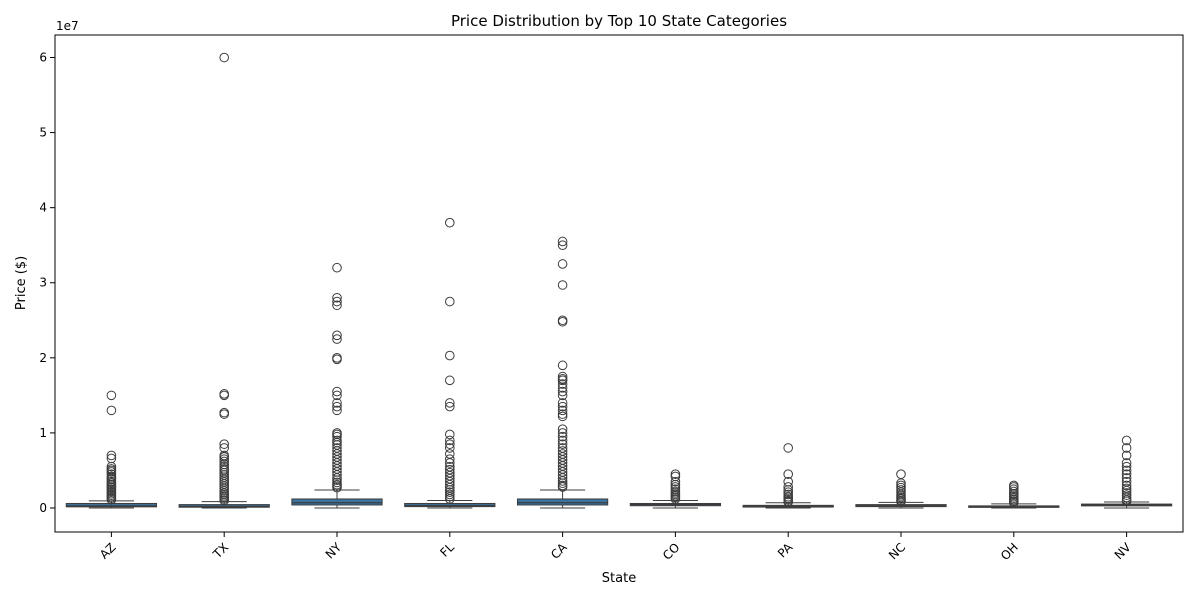 The height and width of the screenshot is (600, 1200). I want to click on x-tick-label: CA, so click(559, 551).